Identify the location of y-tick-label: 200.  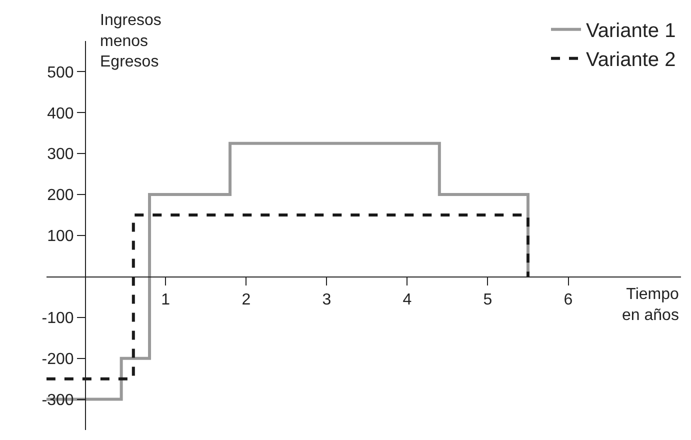
(60, 195).